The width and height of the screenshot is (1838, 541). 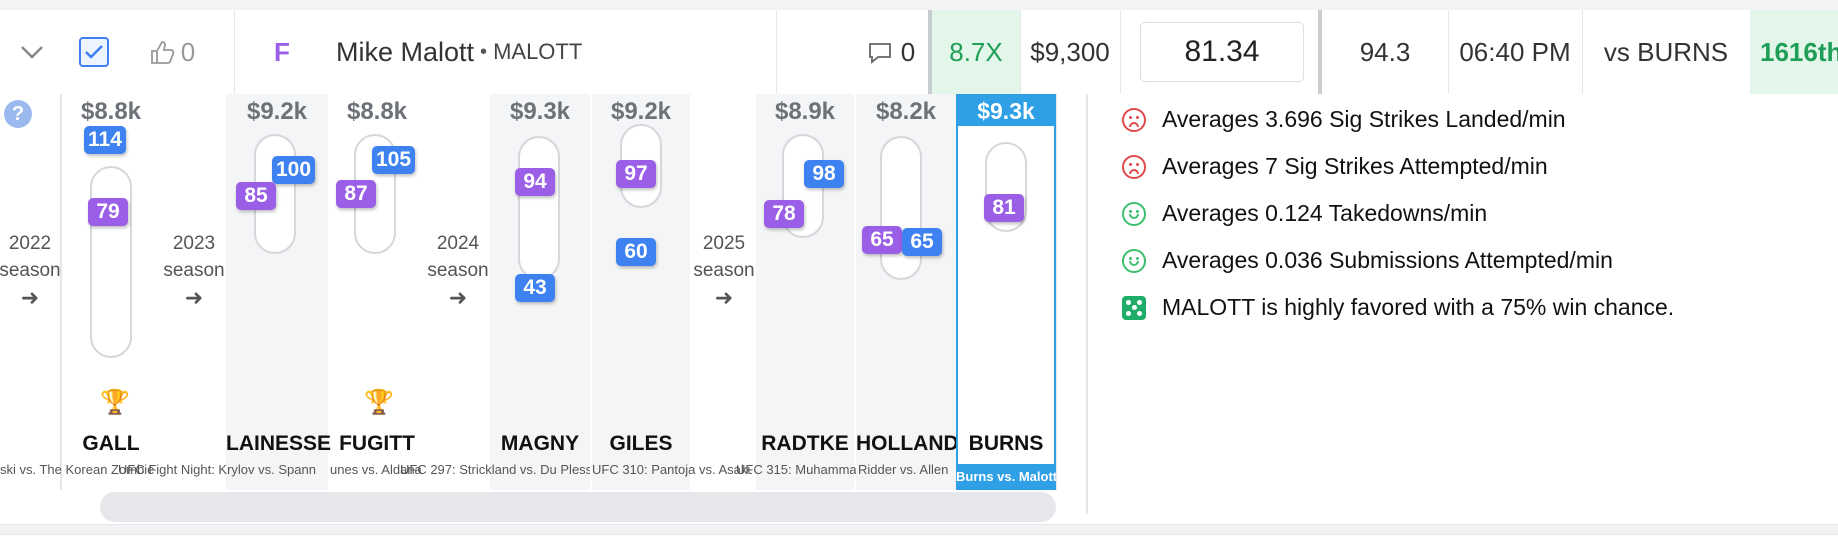 What do you see at coordinates (30, 271) in the screenshot?
I see `season-divider-2022: 2022 season ➜` at bounding box center [30, 271].